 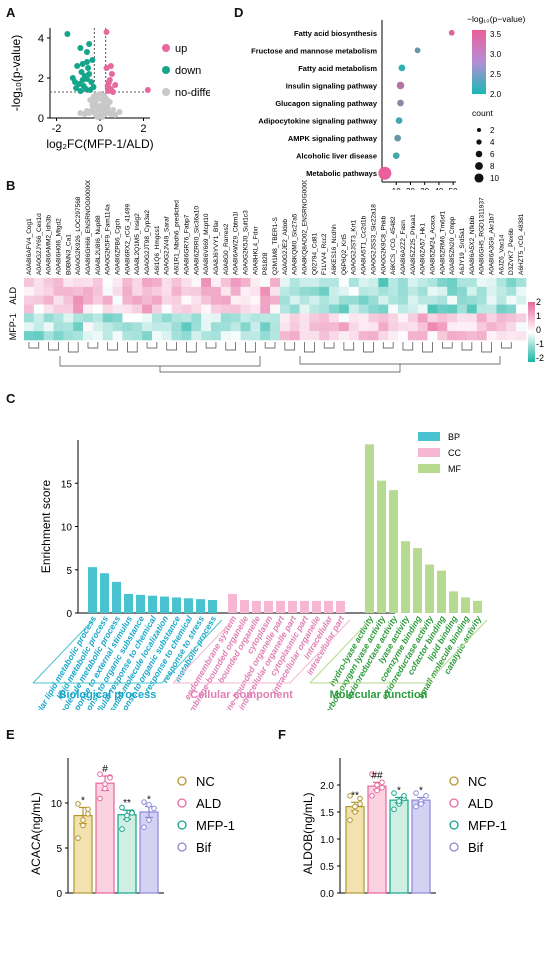 I want to click on group-title: Molecular function, so click(x=379, y=695).